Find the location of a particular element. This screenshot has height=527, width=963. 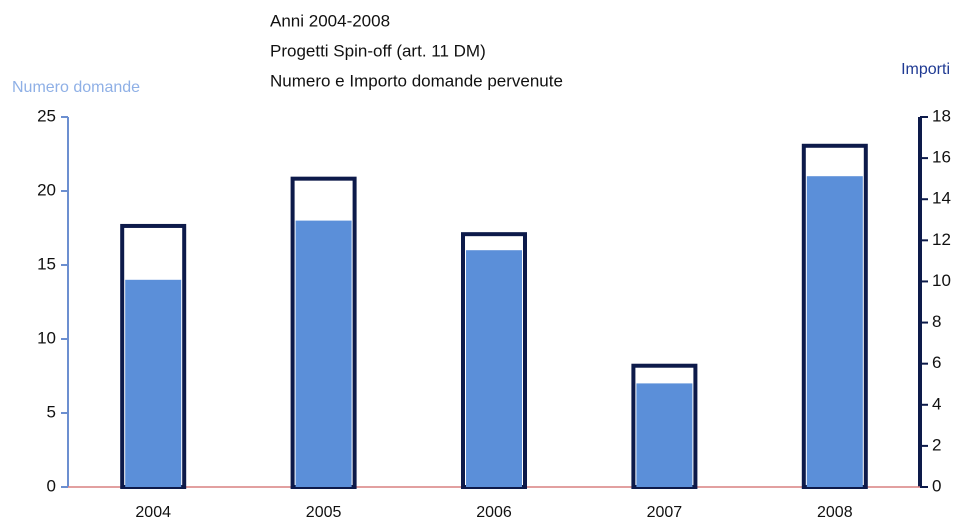

y2-tick-label: 2 is located at coordinates (936, 444).